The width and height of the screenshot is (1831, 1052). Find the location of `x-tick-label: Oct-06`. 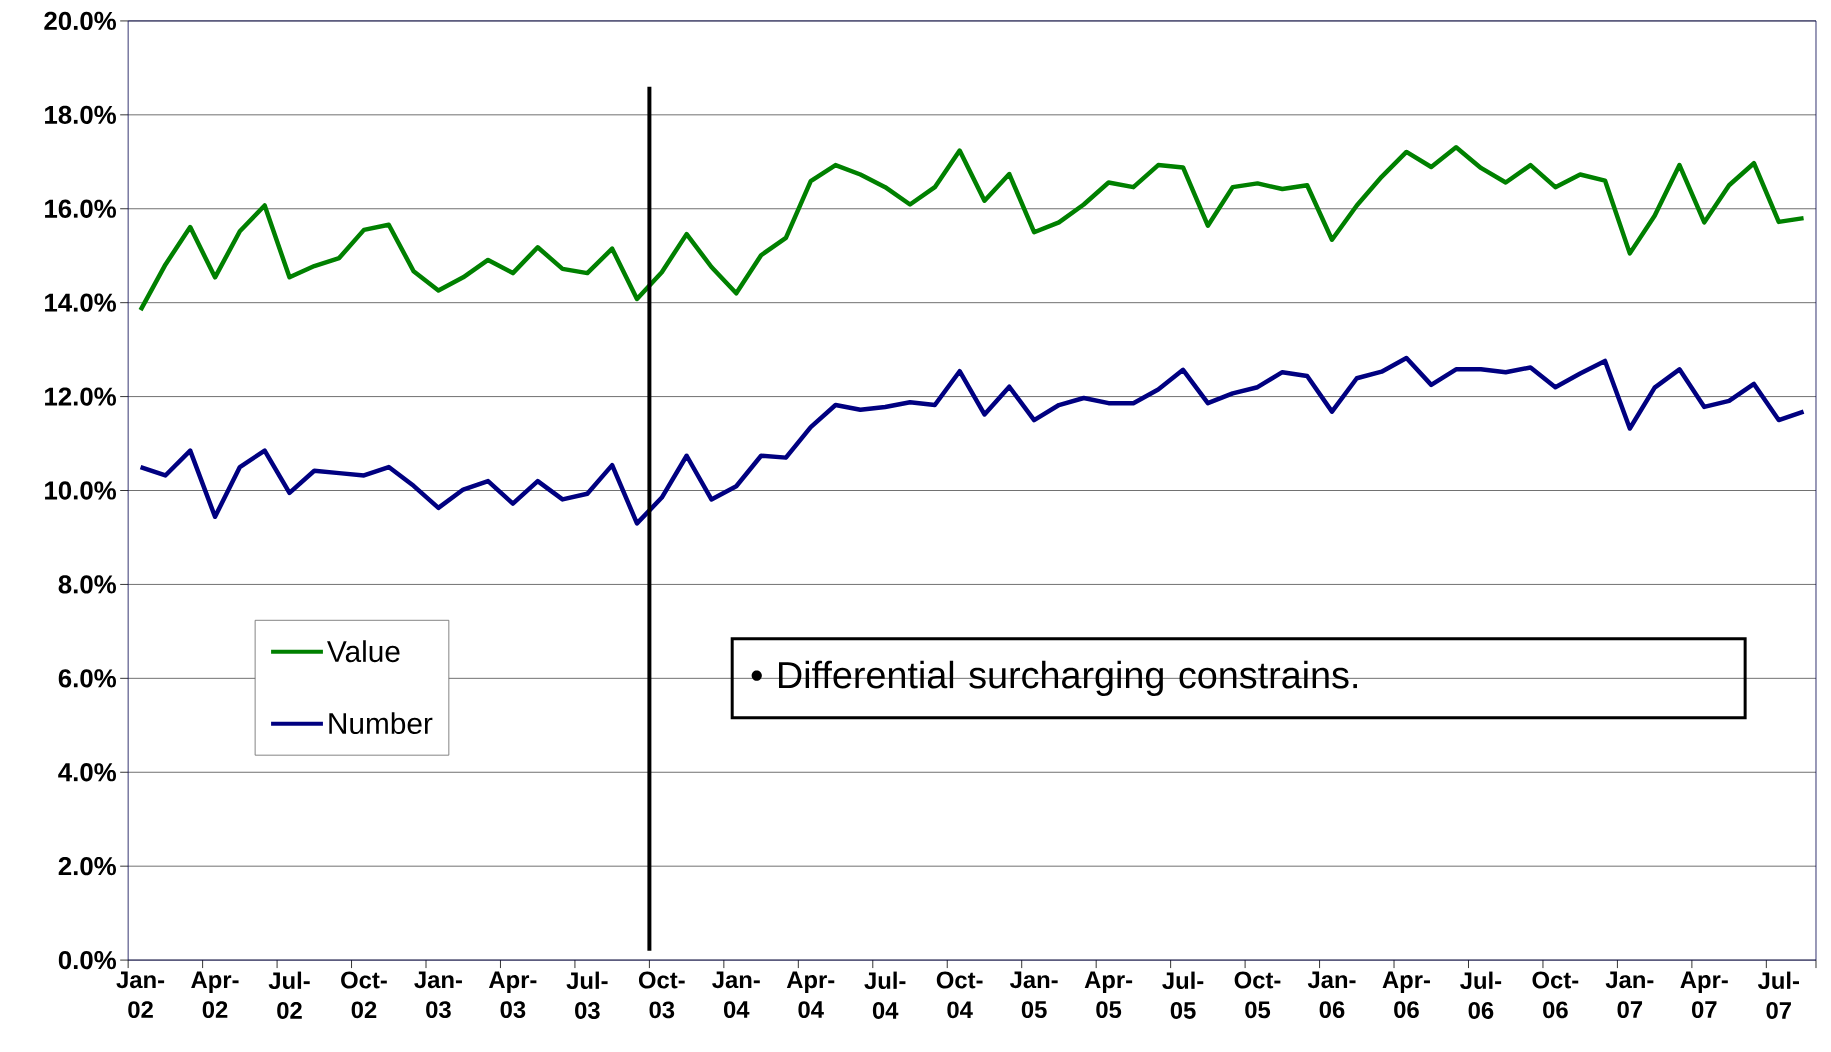

x-tick-label: Oct-06 is located at coordinates (1555, 995).